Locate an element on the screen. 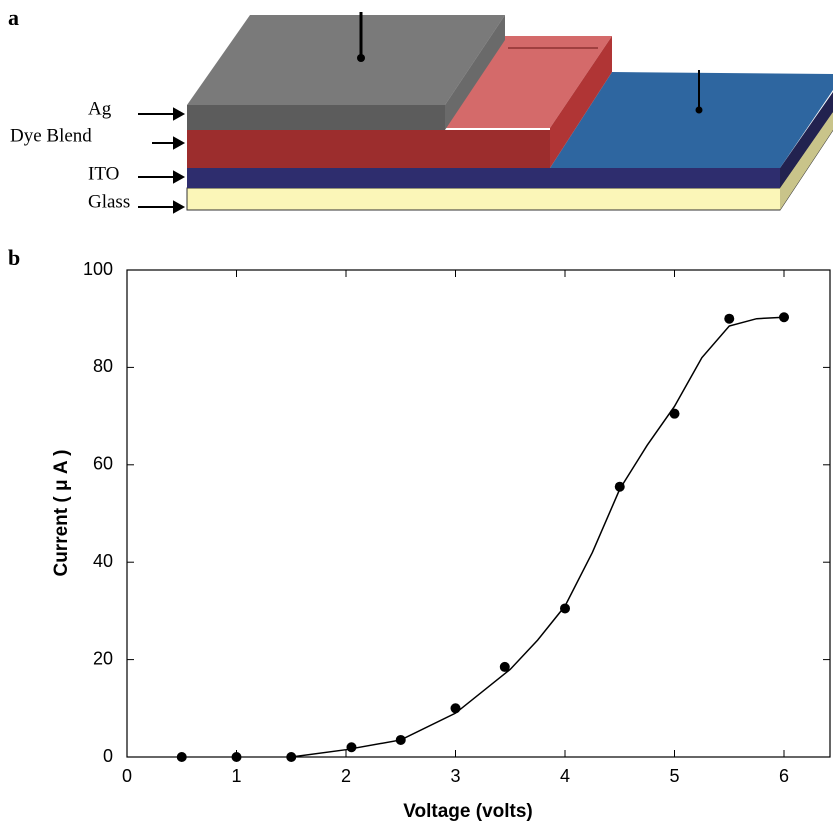  x-tick-label: 3 is located at coordinates (455, 776).